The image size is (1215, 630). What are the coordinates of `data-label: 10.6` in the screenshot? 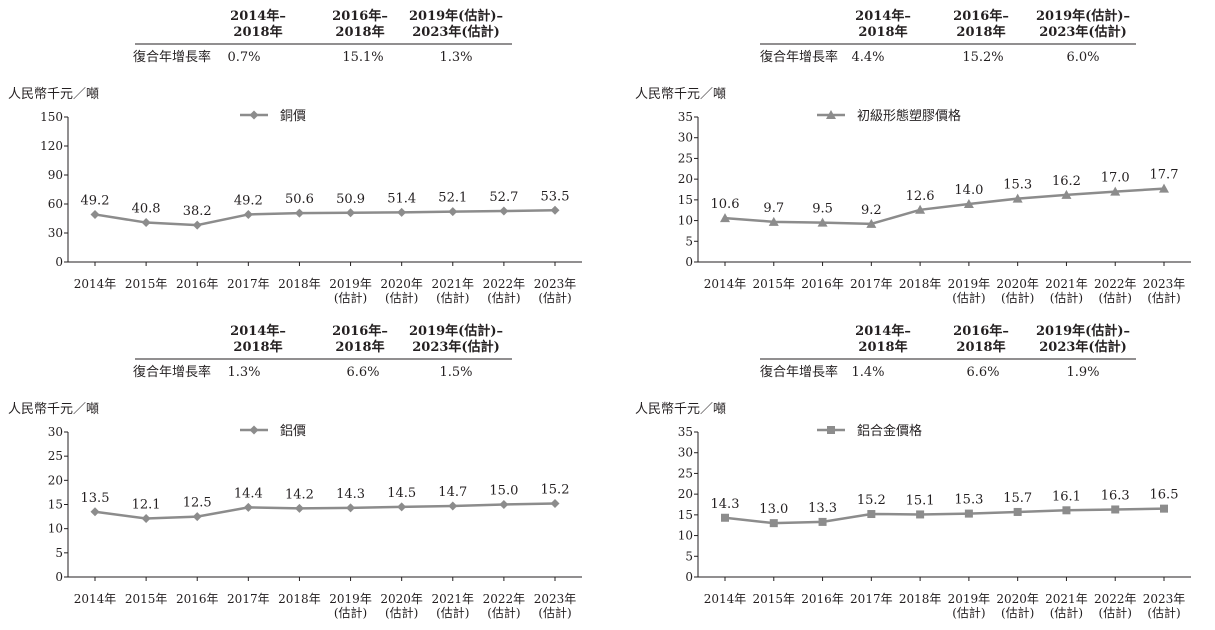 It's located at (725, 204).